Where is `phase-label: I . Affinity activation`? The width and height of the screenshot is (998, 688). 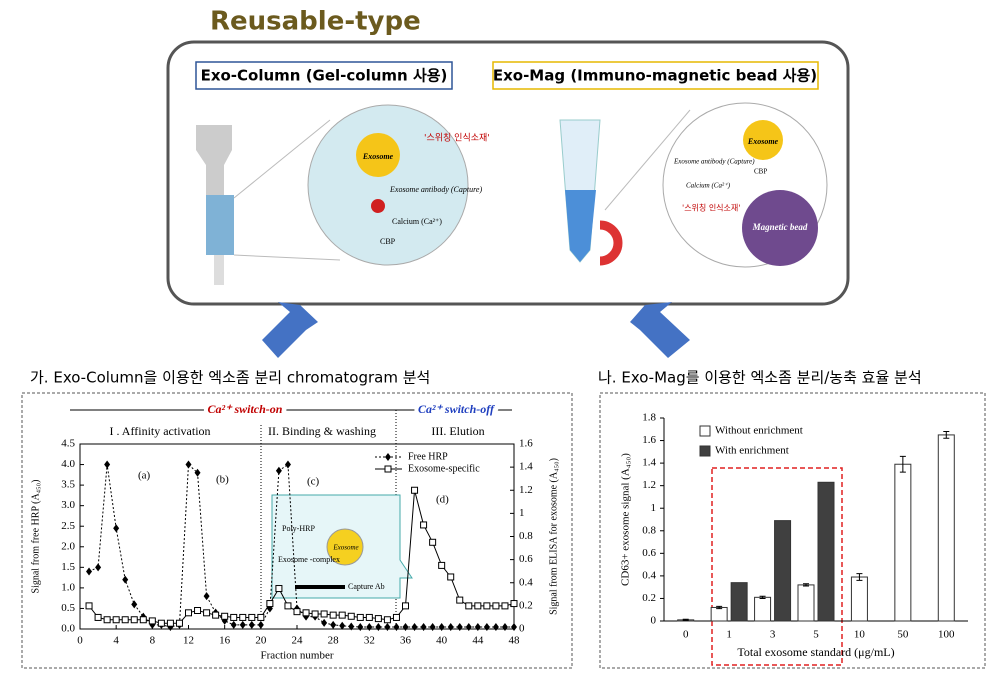
phase-label: I . Affinity activation is located at coordinates (159, 431).